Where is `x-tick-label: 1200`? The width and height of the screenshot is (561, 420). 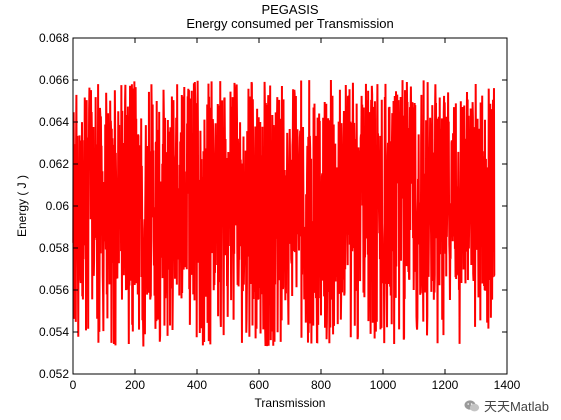 x-tick-label: 1200 is located at coordinates (445, 385).